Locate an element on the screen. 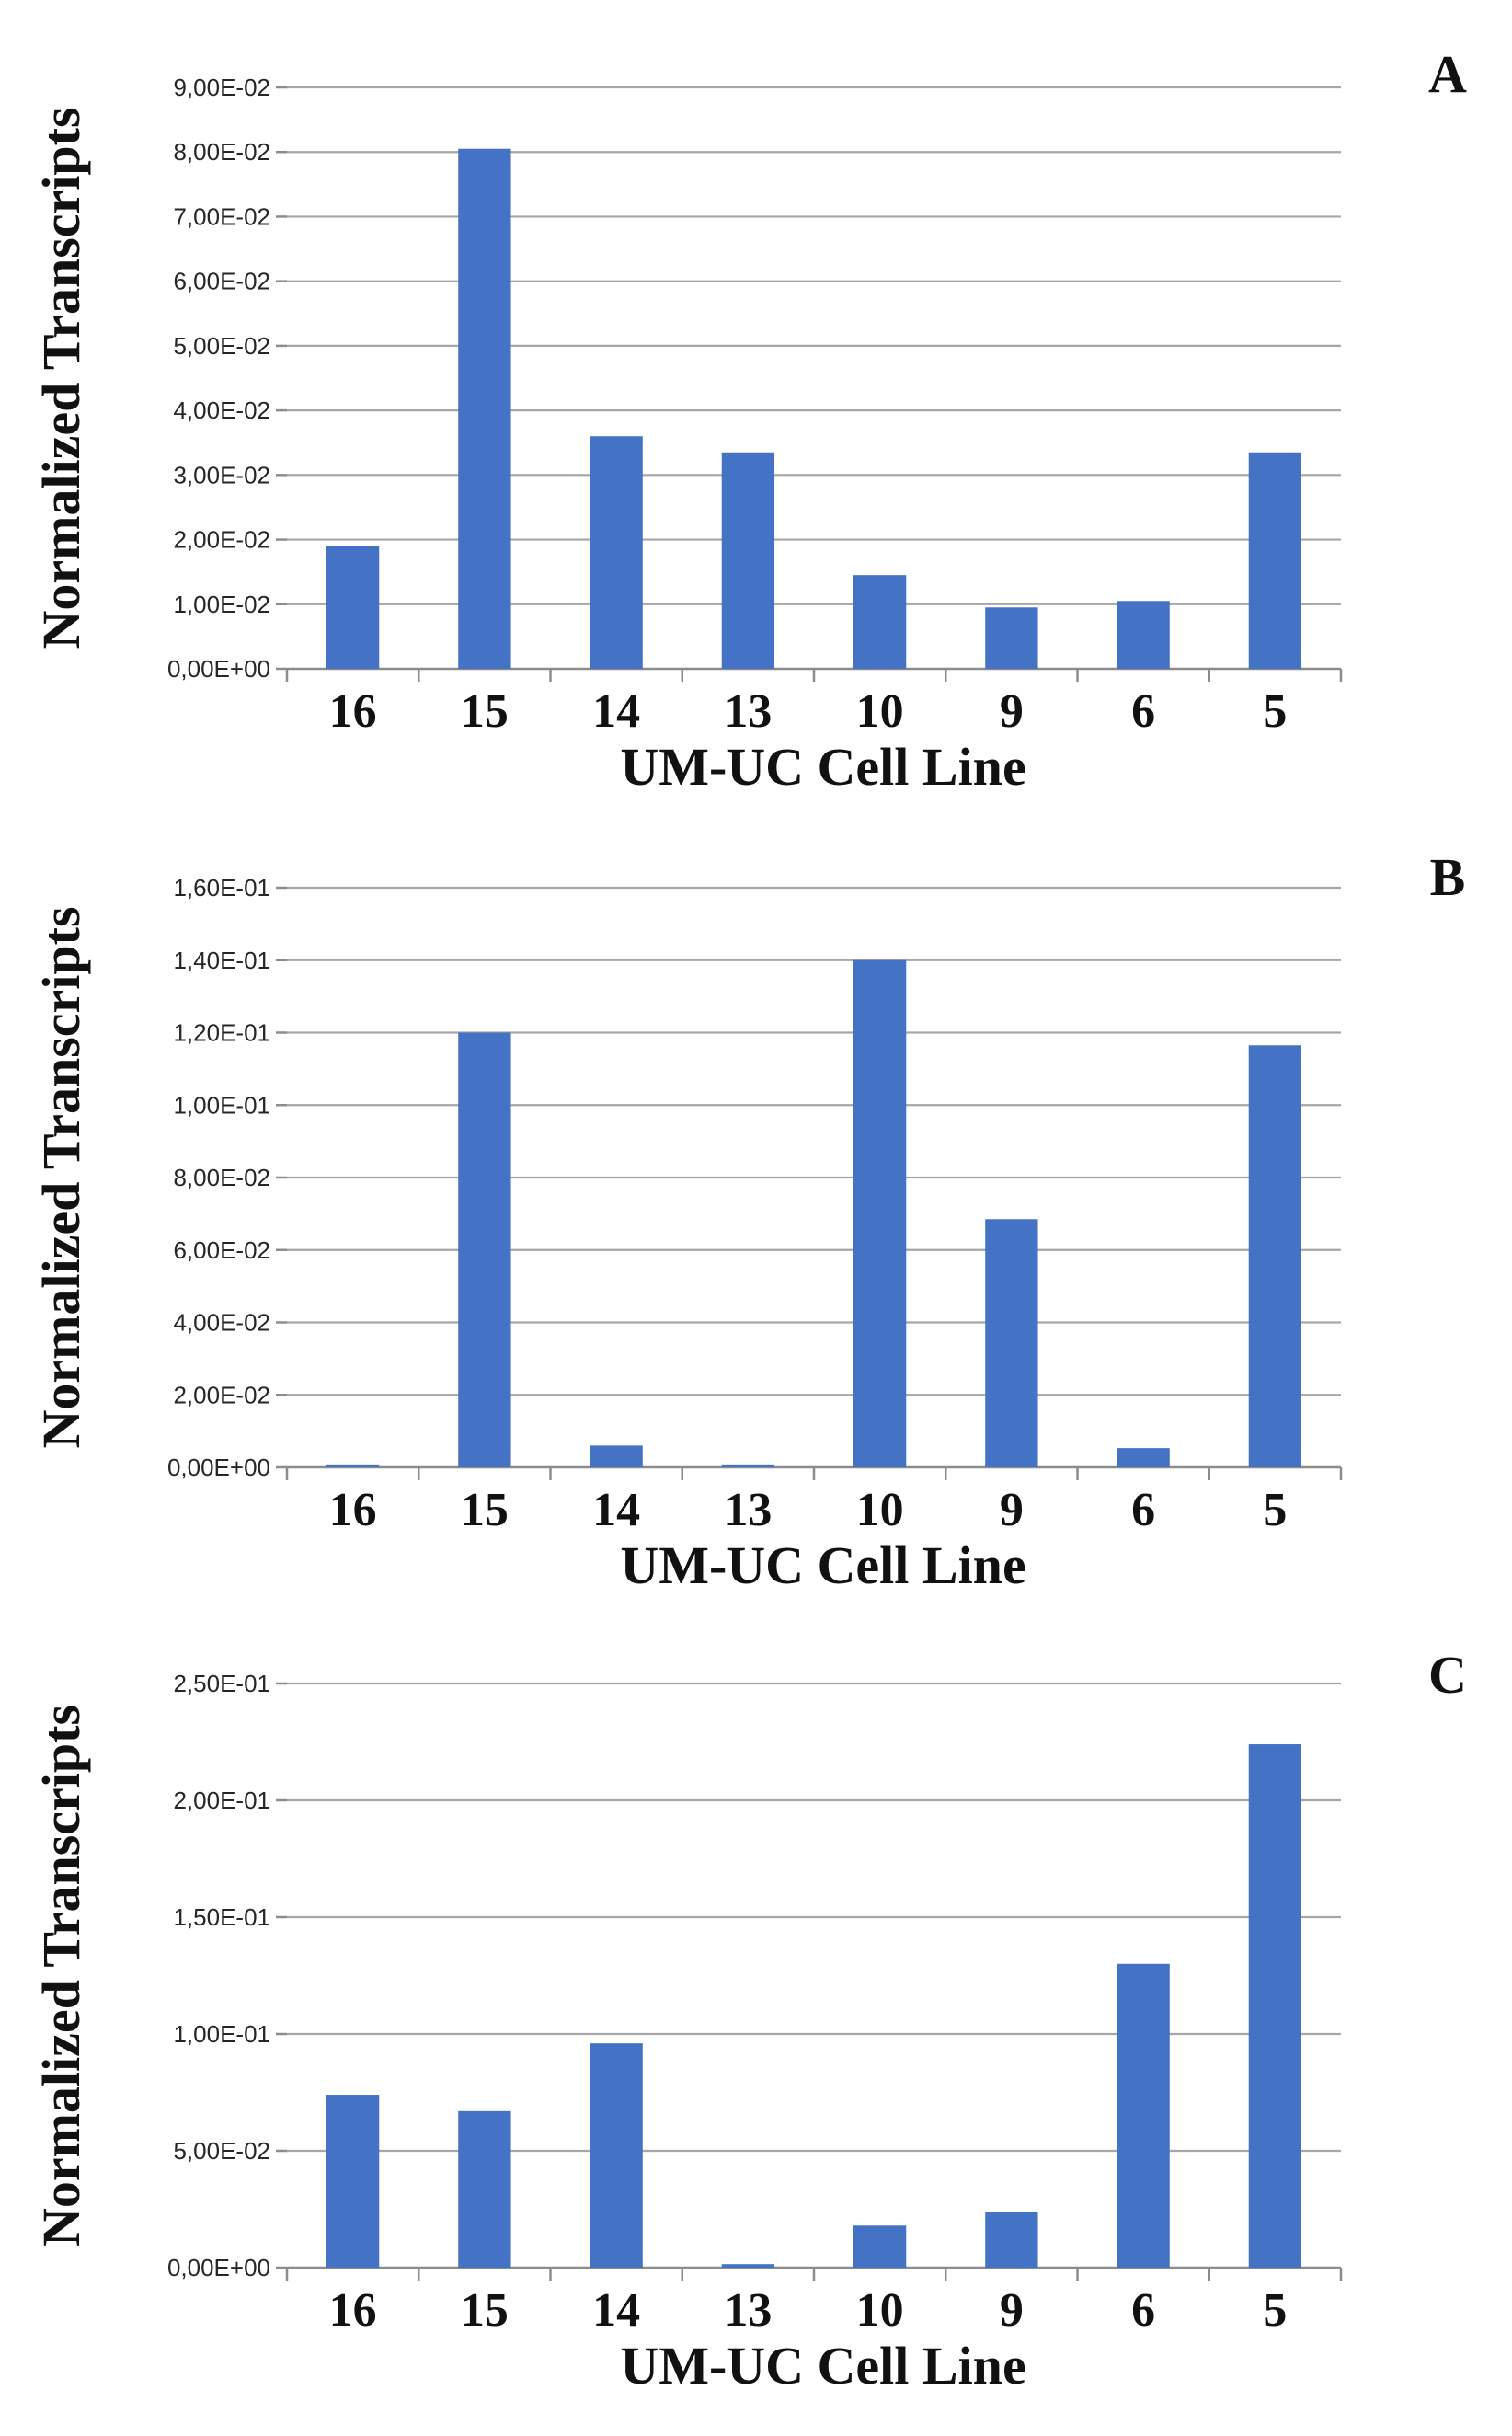  y-tick-label: 2,50E-01 is located at coordinates (221, 1683).